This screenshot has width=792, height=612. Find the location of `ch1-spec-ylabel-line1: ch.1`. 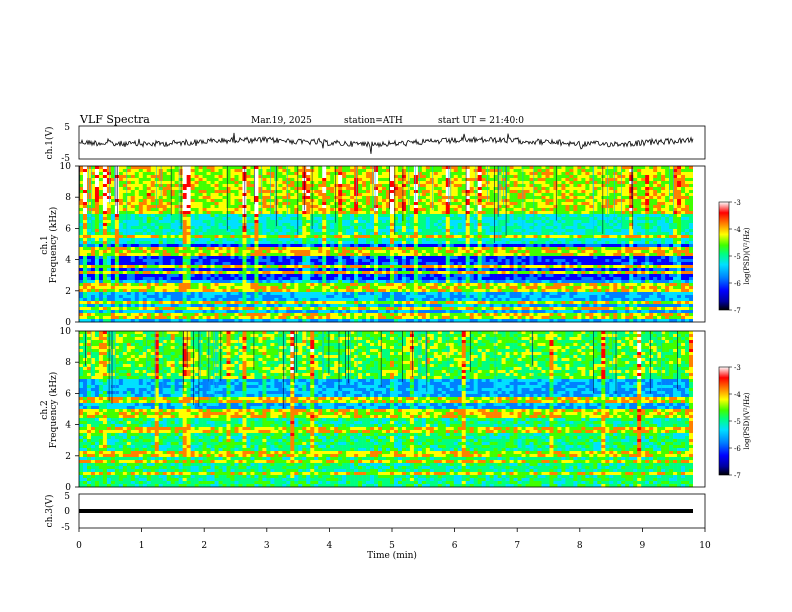

ch1-spec-ylabel-line1: ch.1 is located at coordinates (45, 244).